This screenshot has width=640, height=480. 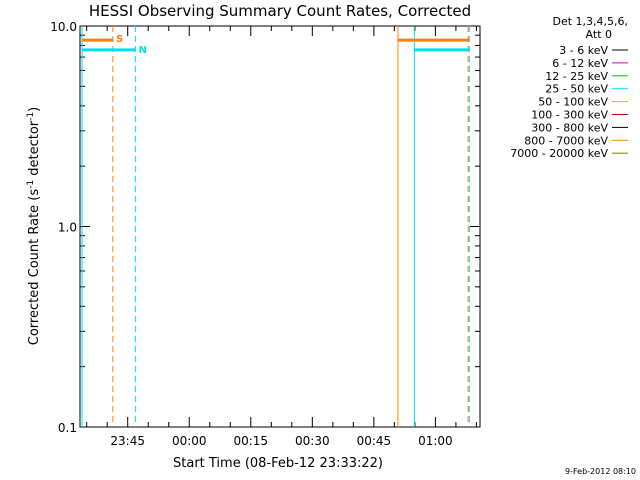 What do you see at coordinates (67, 228) in the screenshot?
I see `y-tick-label: 1.0` at bounding box center [67, 228].